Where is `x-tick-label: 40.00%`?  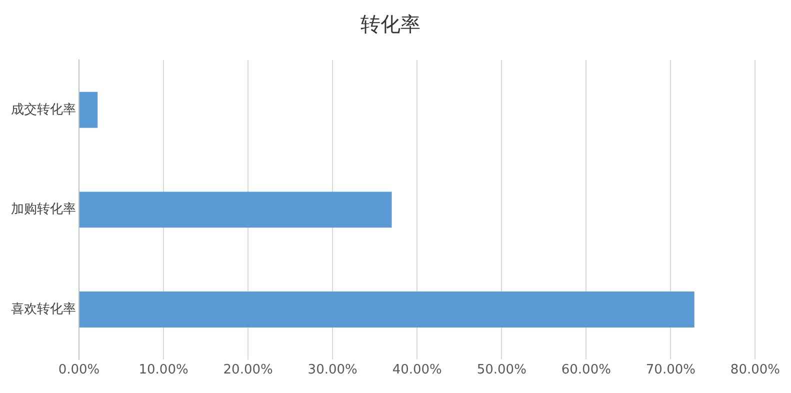 x-tick-label: 40.00% is located at coordinates (417, 370).